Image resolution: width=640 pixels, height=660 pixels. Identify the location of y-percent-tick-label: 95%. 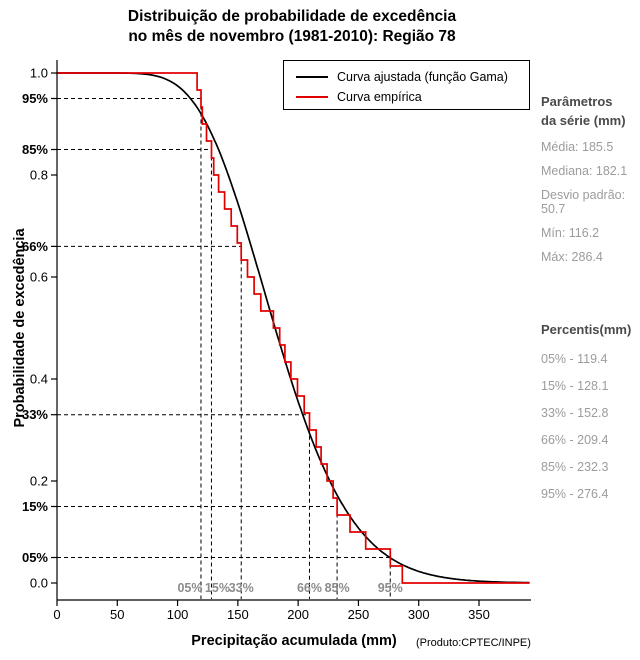
(35, 98).